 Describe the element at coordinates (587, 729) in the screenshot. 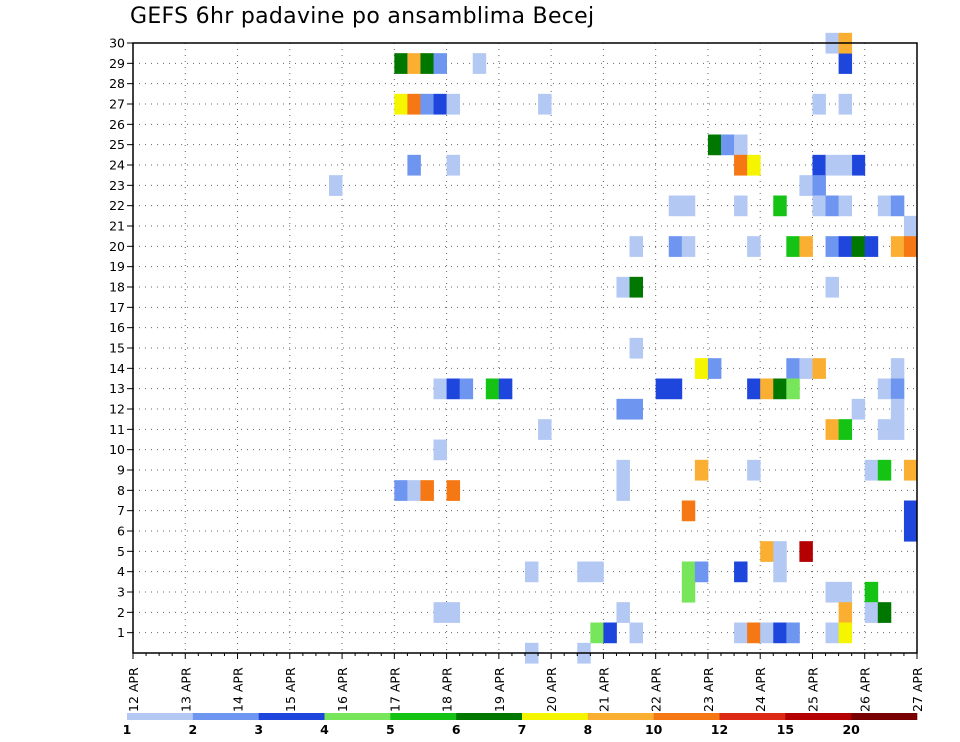

I see `legend-label: 8` at that location.